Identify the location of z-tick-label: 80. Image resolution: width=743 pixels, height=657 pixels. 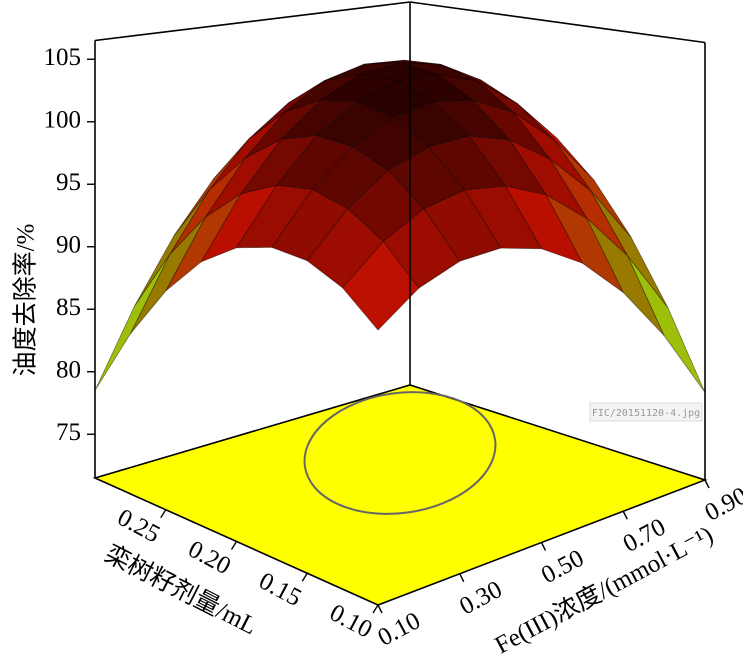
(68, 369).